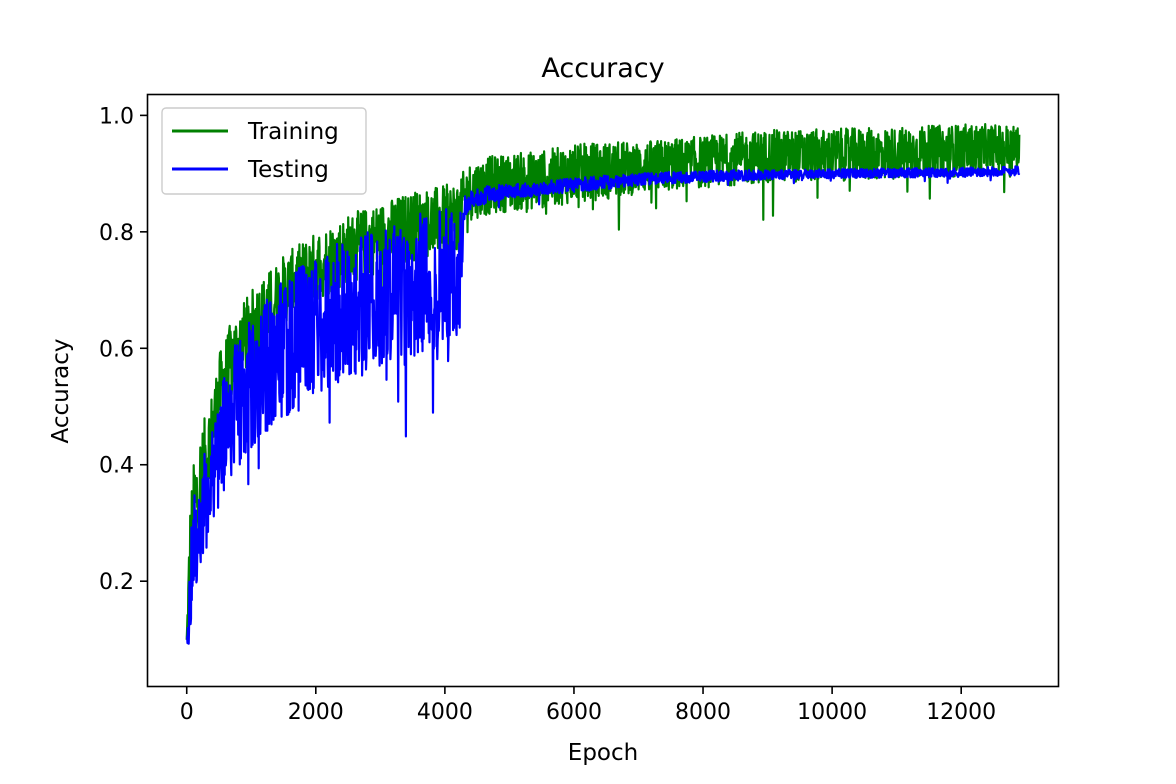 The image size is (1176, 784). What do you see at coordinates (116, 466) in the screenshot?
I see `y-tick-label: 0.4` at bounding box center [116, 466].